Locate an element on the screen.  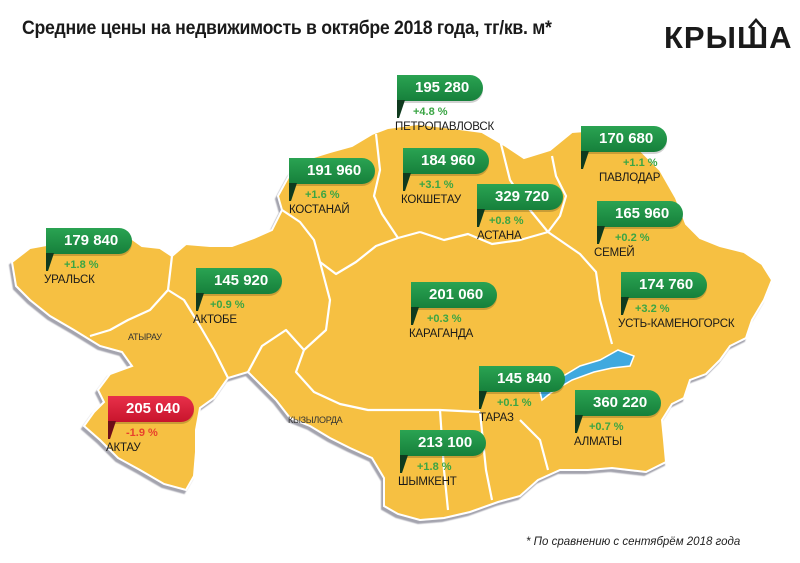
city-name: АКТОБЕ is located at coordinates (215, 320).